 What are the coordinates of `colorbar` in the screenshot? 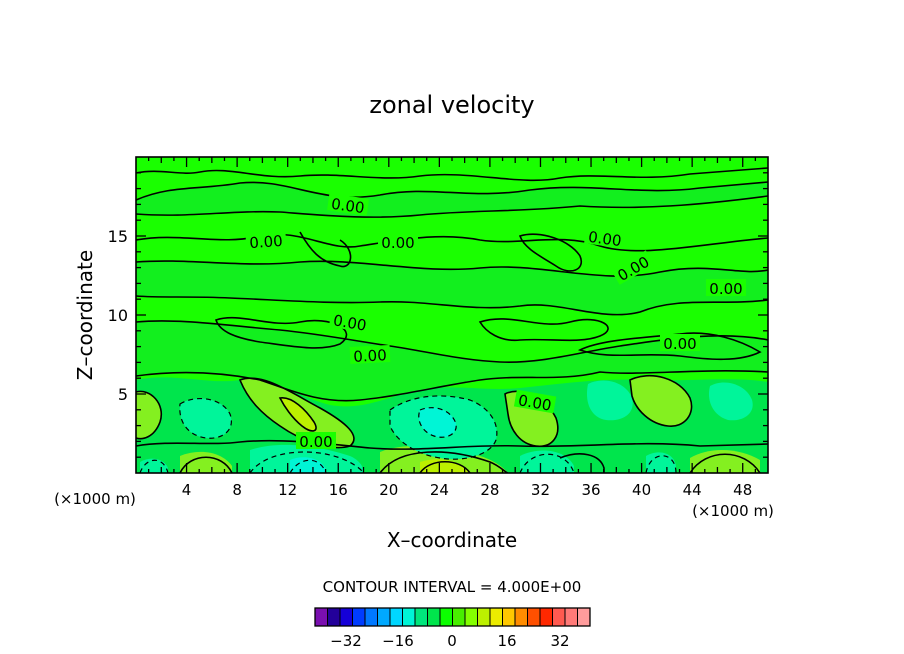 It's located at (452, 617).